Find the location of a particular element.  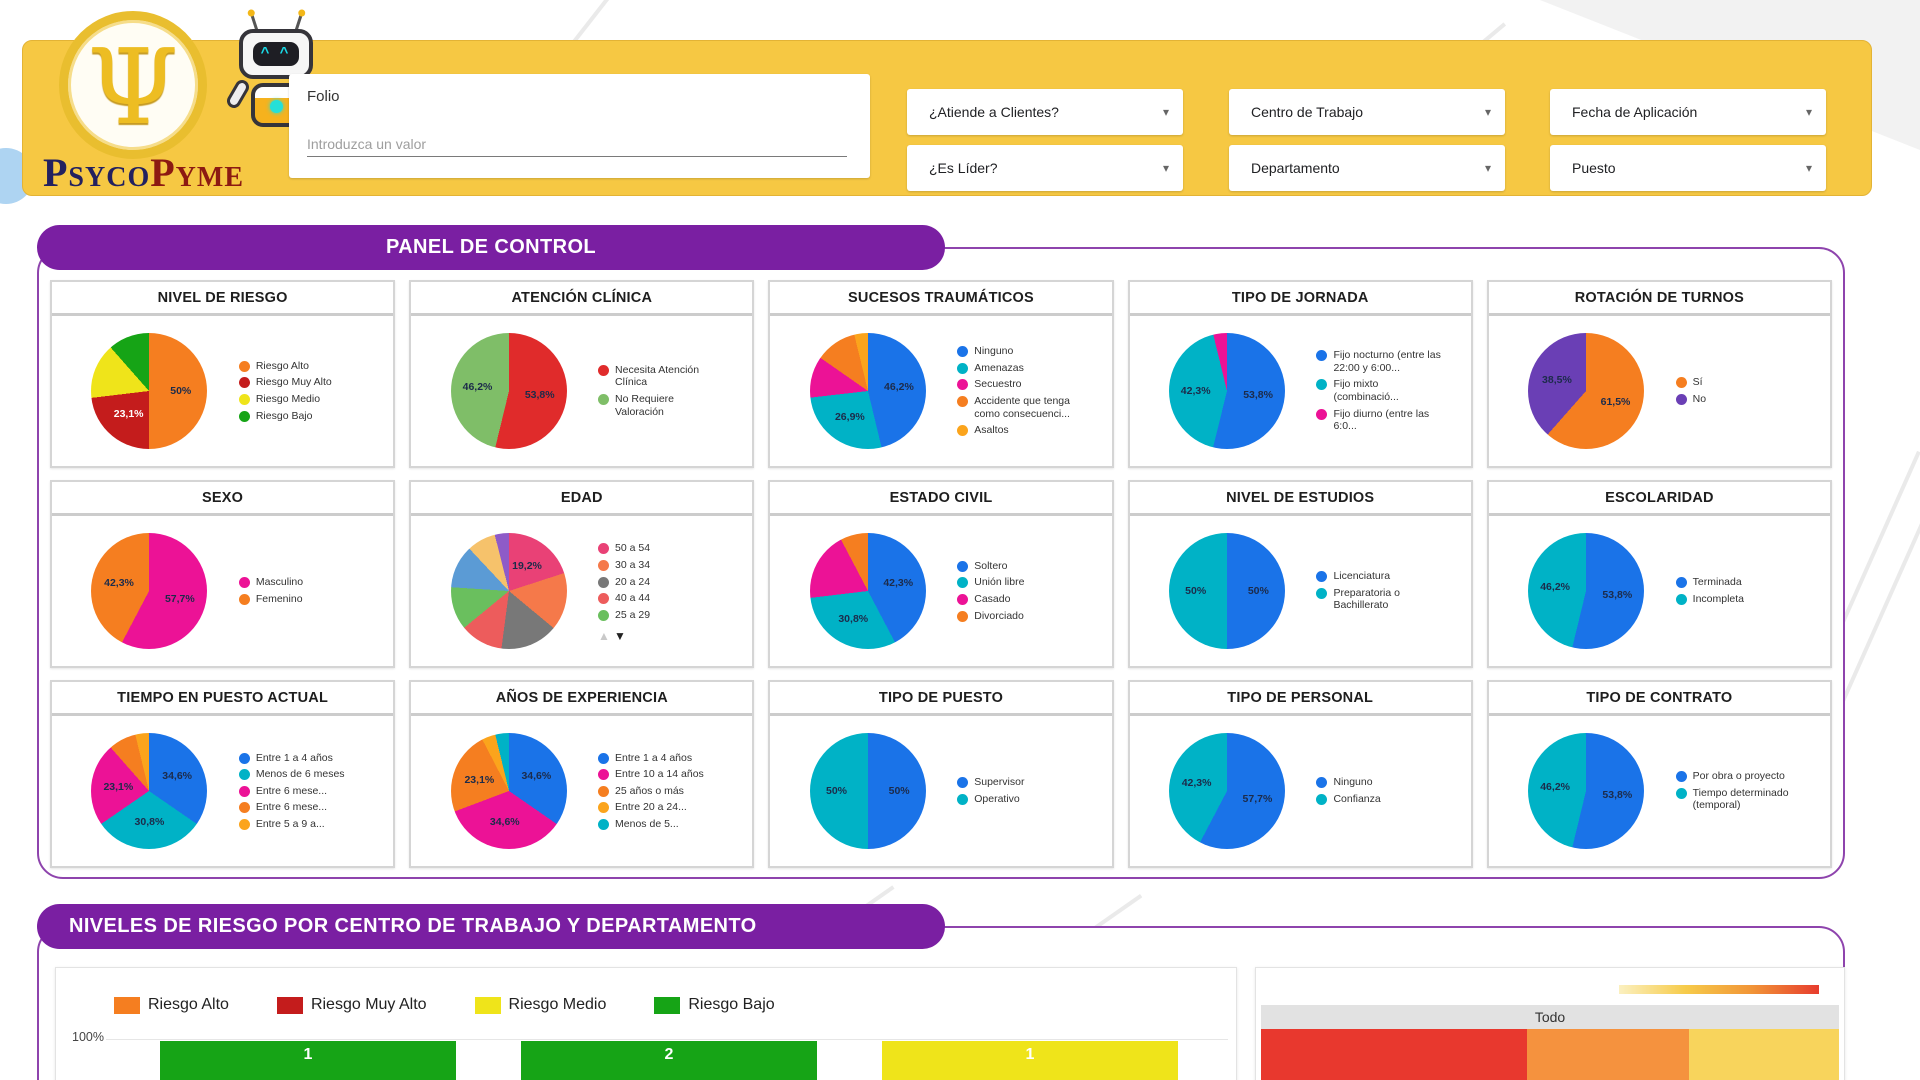

chart-card-title: ATENCIÓN CLÍNICA is located at coordinates (582, 299).